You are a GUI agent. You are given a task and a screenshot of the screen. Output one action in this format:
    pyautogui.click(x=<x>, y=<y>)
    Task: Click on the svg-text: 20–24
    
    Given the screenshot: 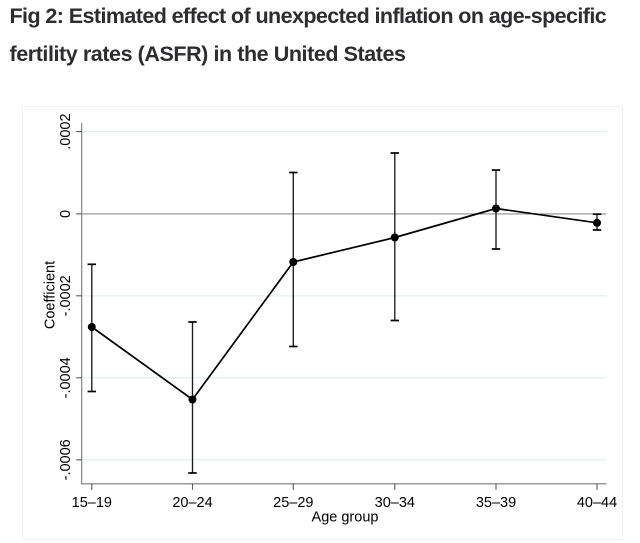 What is the action you would take?
    pyautogui.click(x=192, y=503)
    